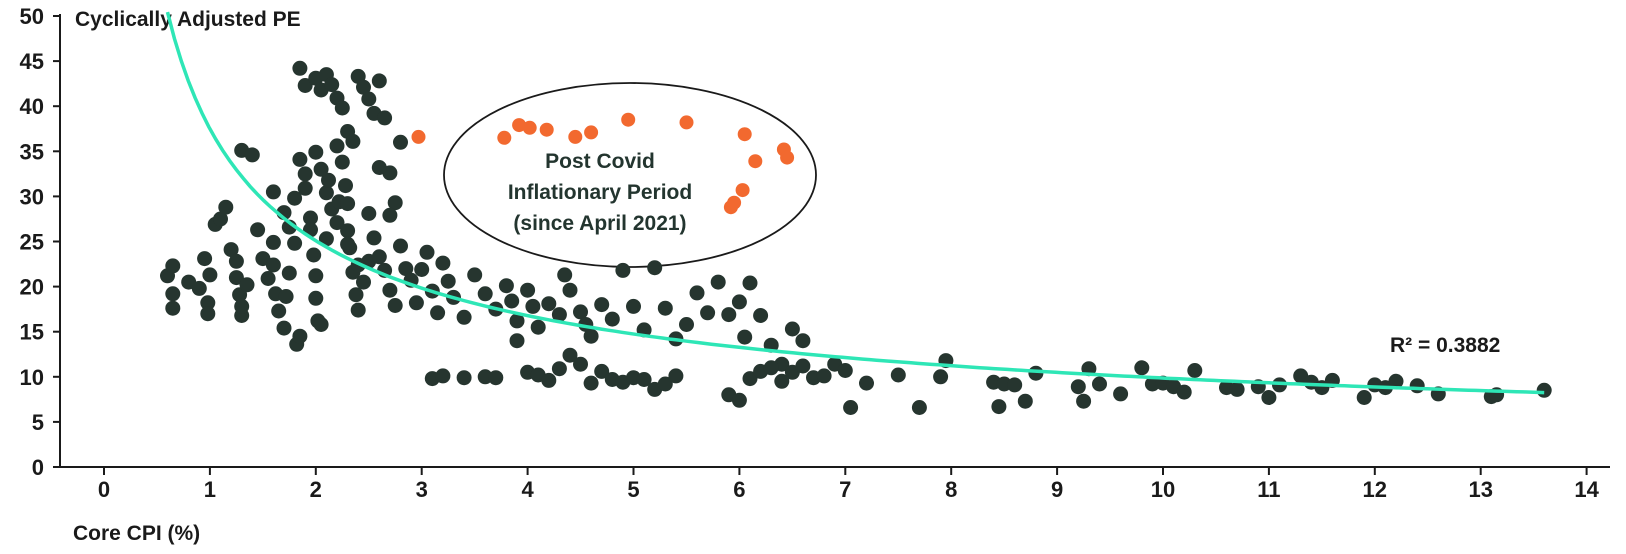 This screenshot has width=1626, height=554. Describe the element at coordinates (1163, 489) in the screenshot. I see `x-tick-label: 10` at that location.